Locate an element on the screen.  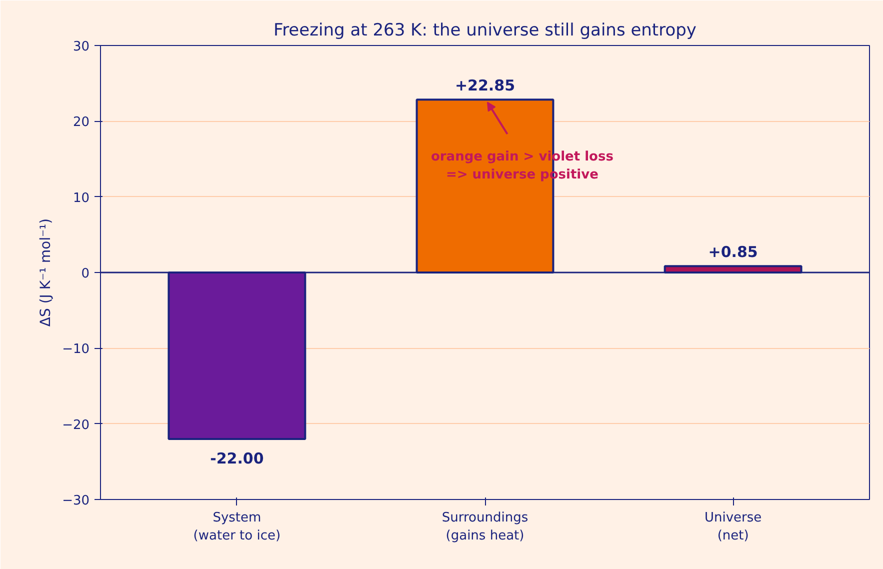
chart-title: Freezing at 263 K: the universe still gains entropy is located at coordinates (485, 30).